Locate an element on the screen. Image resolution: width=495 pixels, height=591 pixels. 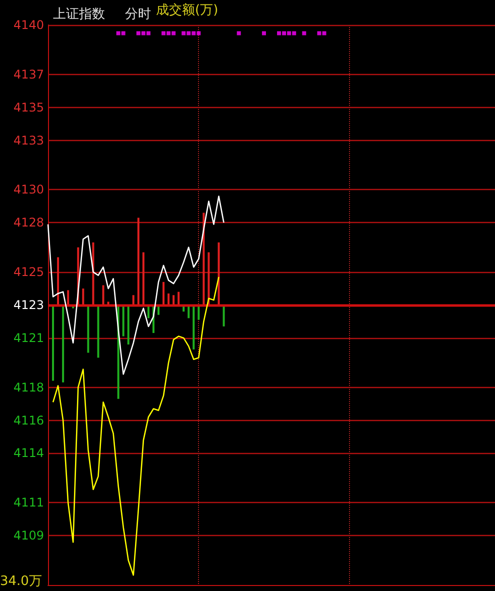
chart-subtitle: 分时 is located at coordinates (138, 14).